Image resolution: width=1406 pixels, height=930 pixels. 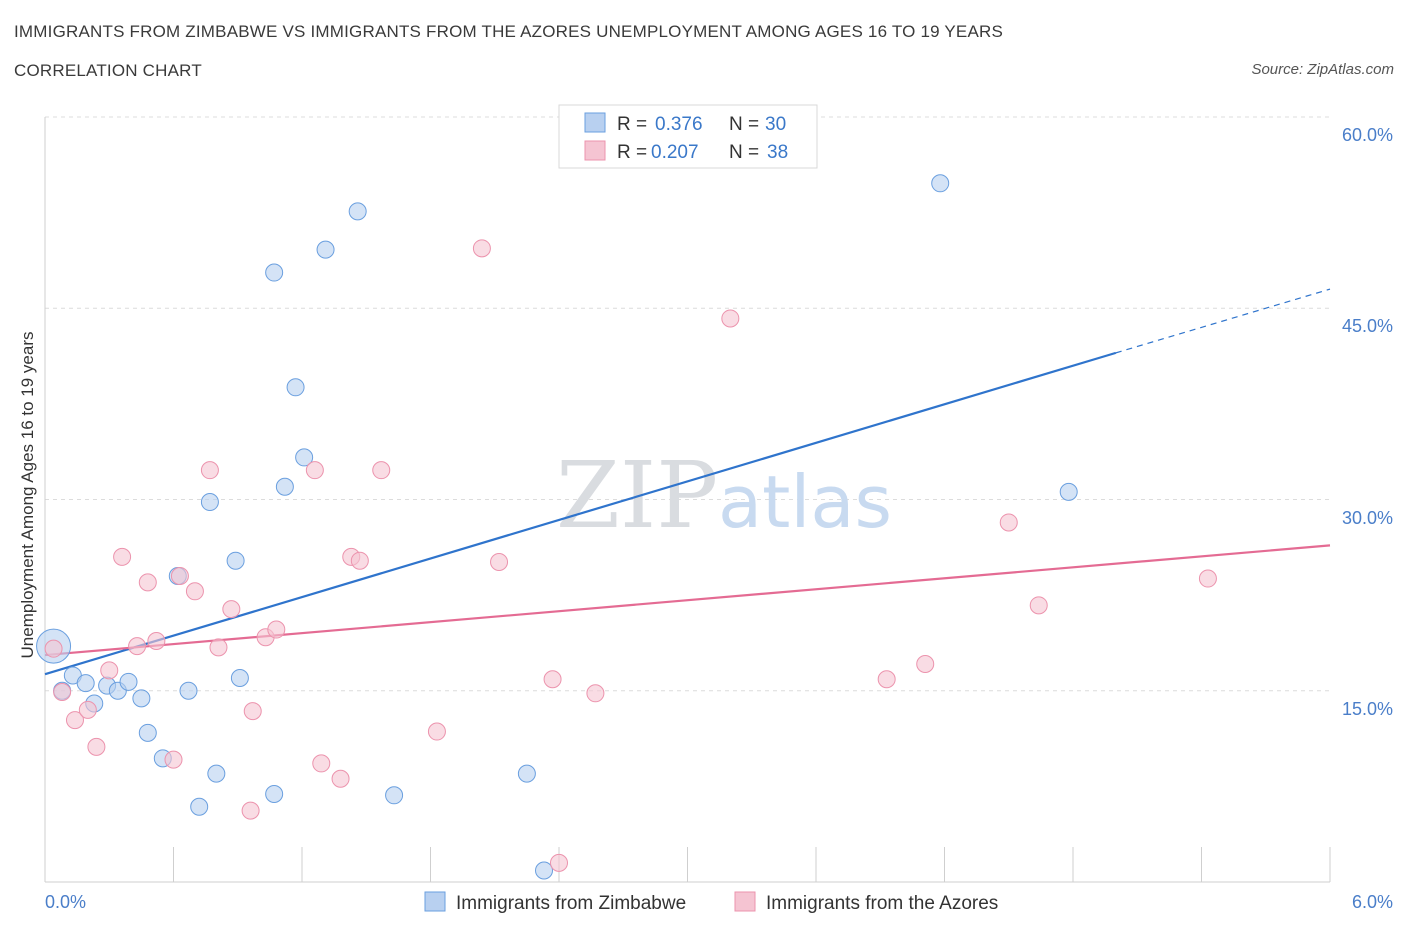 What do you see at coordinates (1223, 321) in the screenshot?
I see `trend-line-zimbabwe-extension` at bounding box center [1223, 321].